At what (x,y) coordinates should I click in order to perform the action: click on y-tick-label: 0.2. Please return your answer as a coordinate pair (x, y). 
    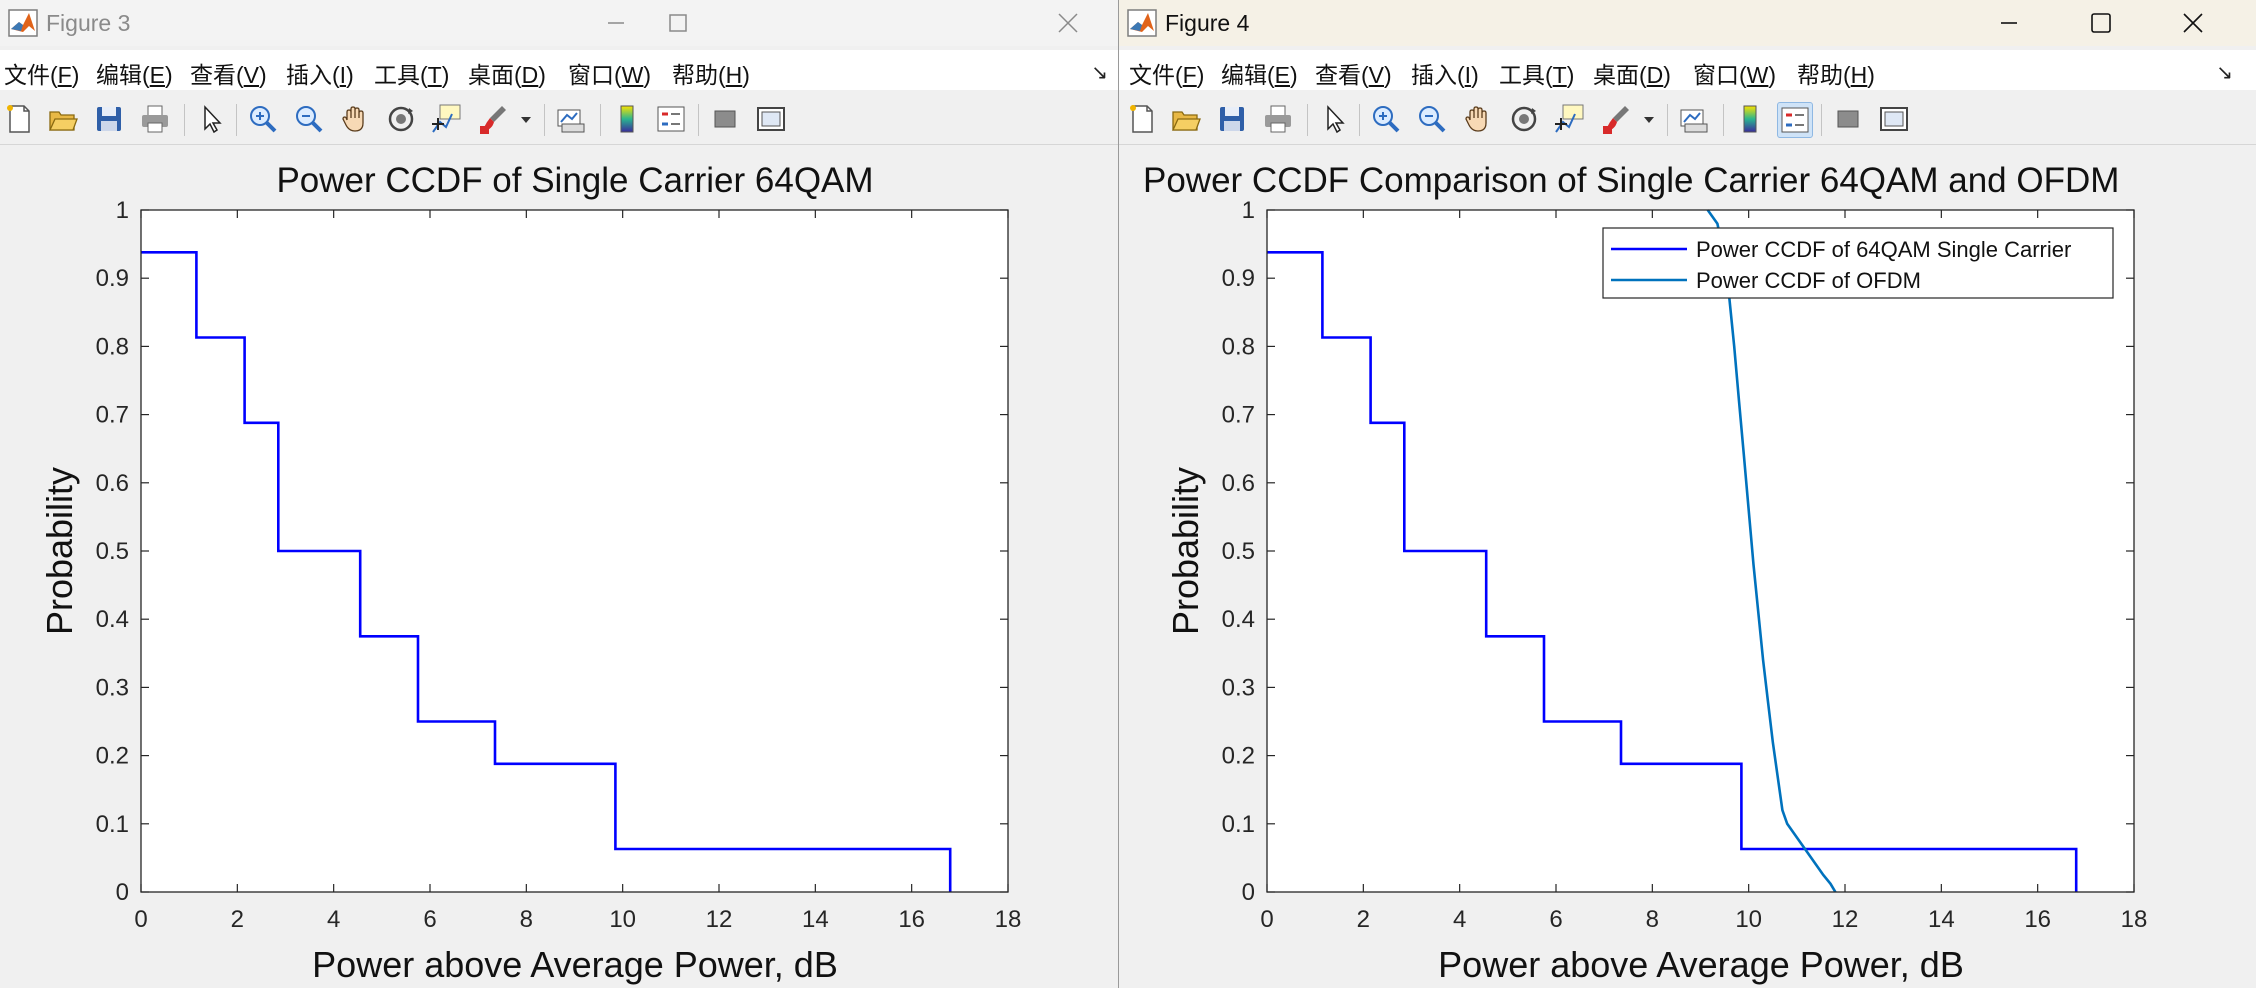
    Looking at the image, I should click on (112, 756).